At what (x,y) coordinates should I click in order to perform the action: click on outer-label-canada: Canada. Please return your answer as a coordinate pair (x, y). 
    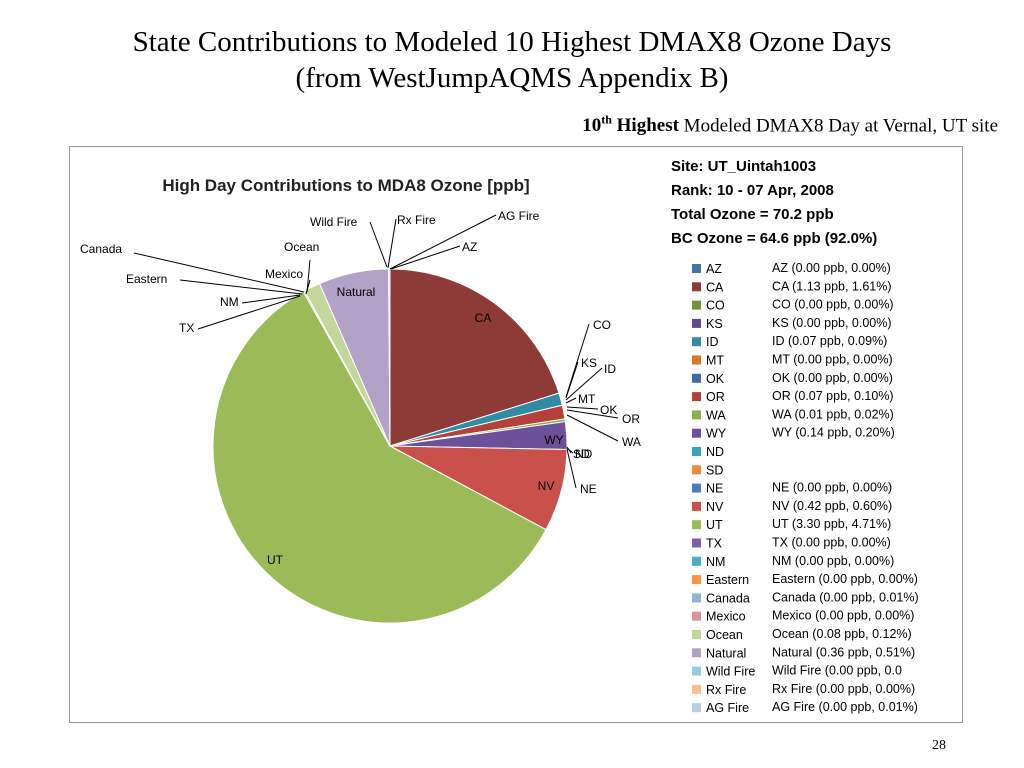
    Looking at the image, I should click on (101, 249).